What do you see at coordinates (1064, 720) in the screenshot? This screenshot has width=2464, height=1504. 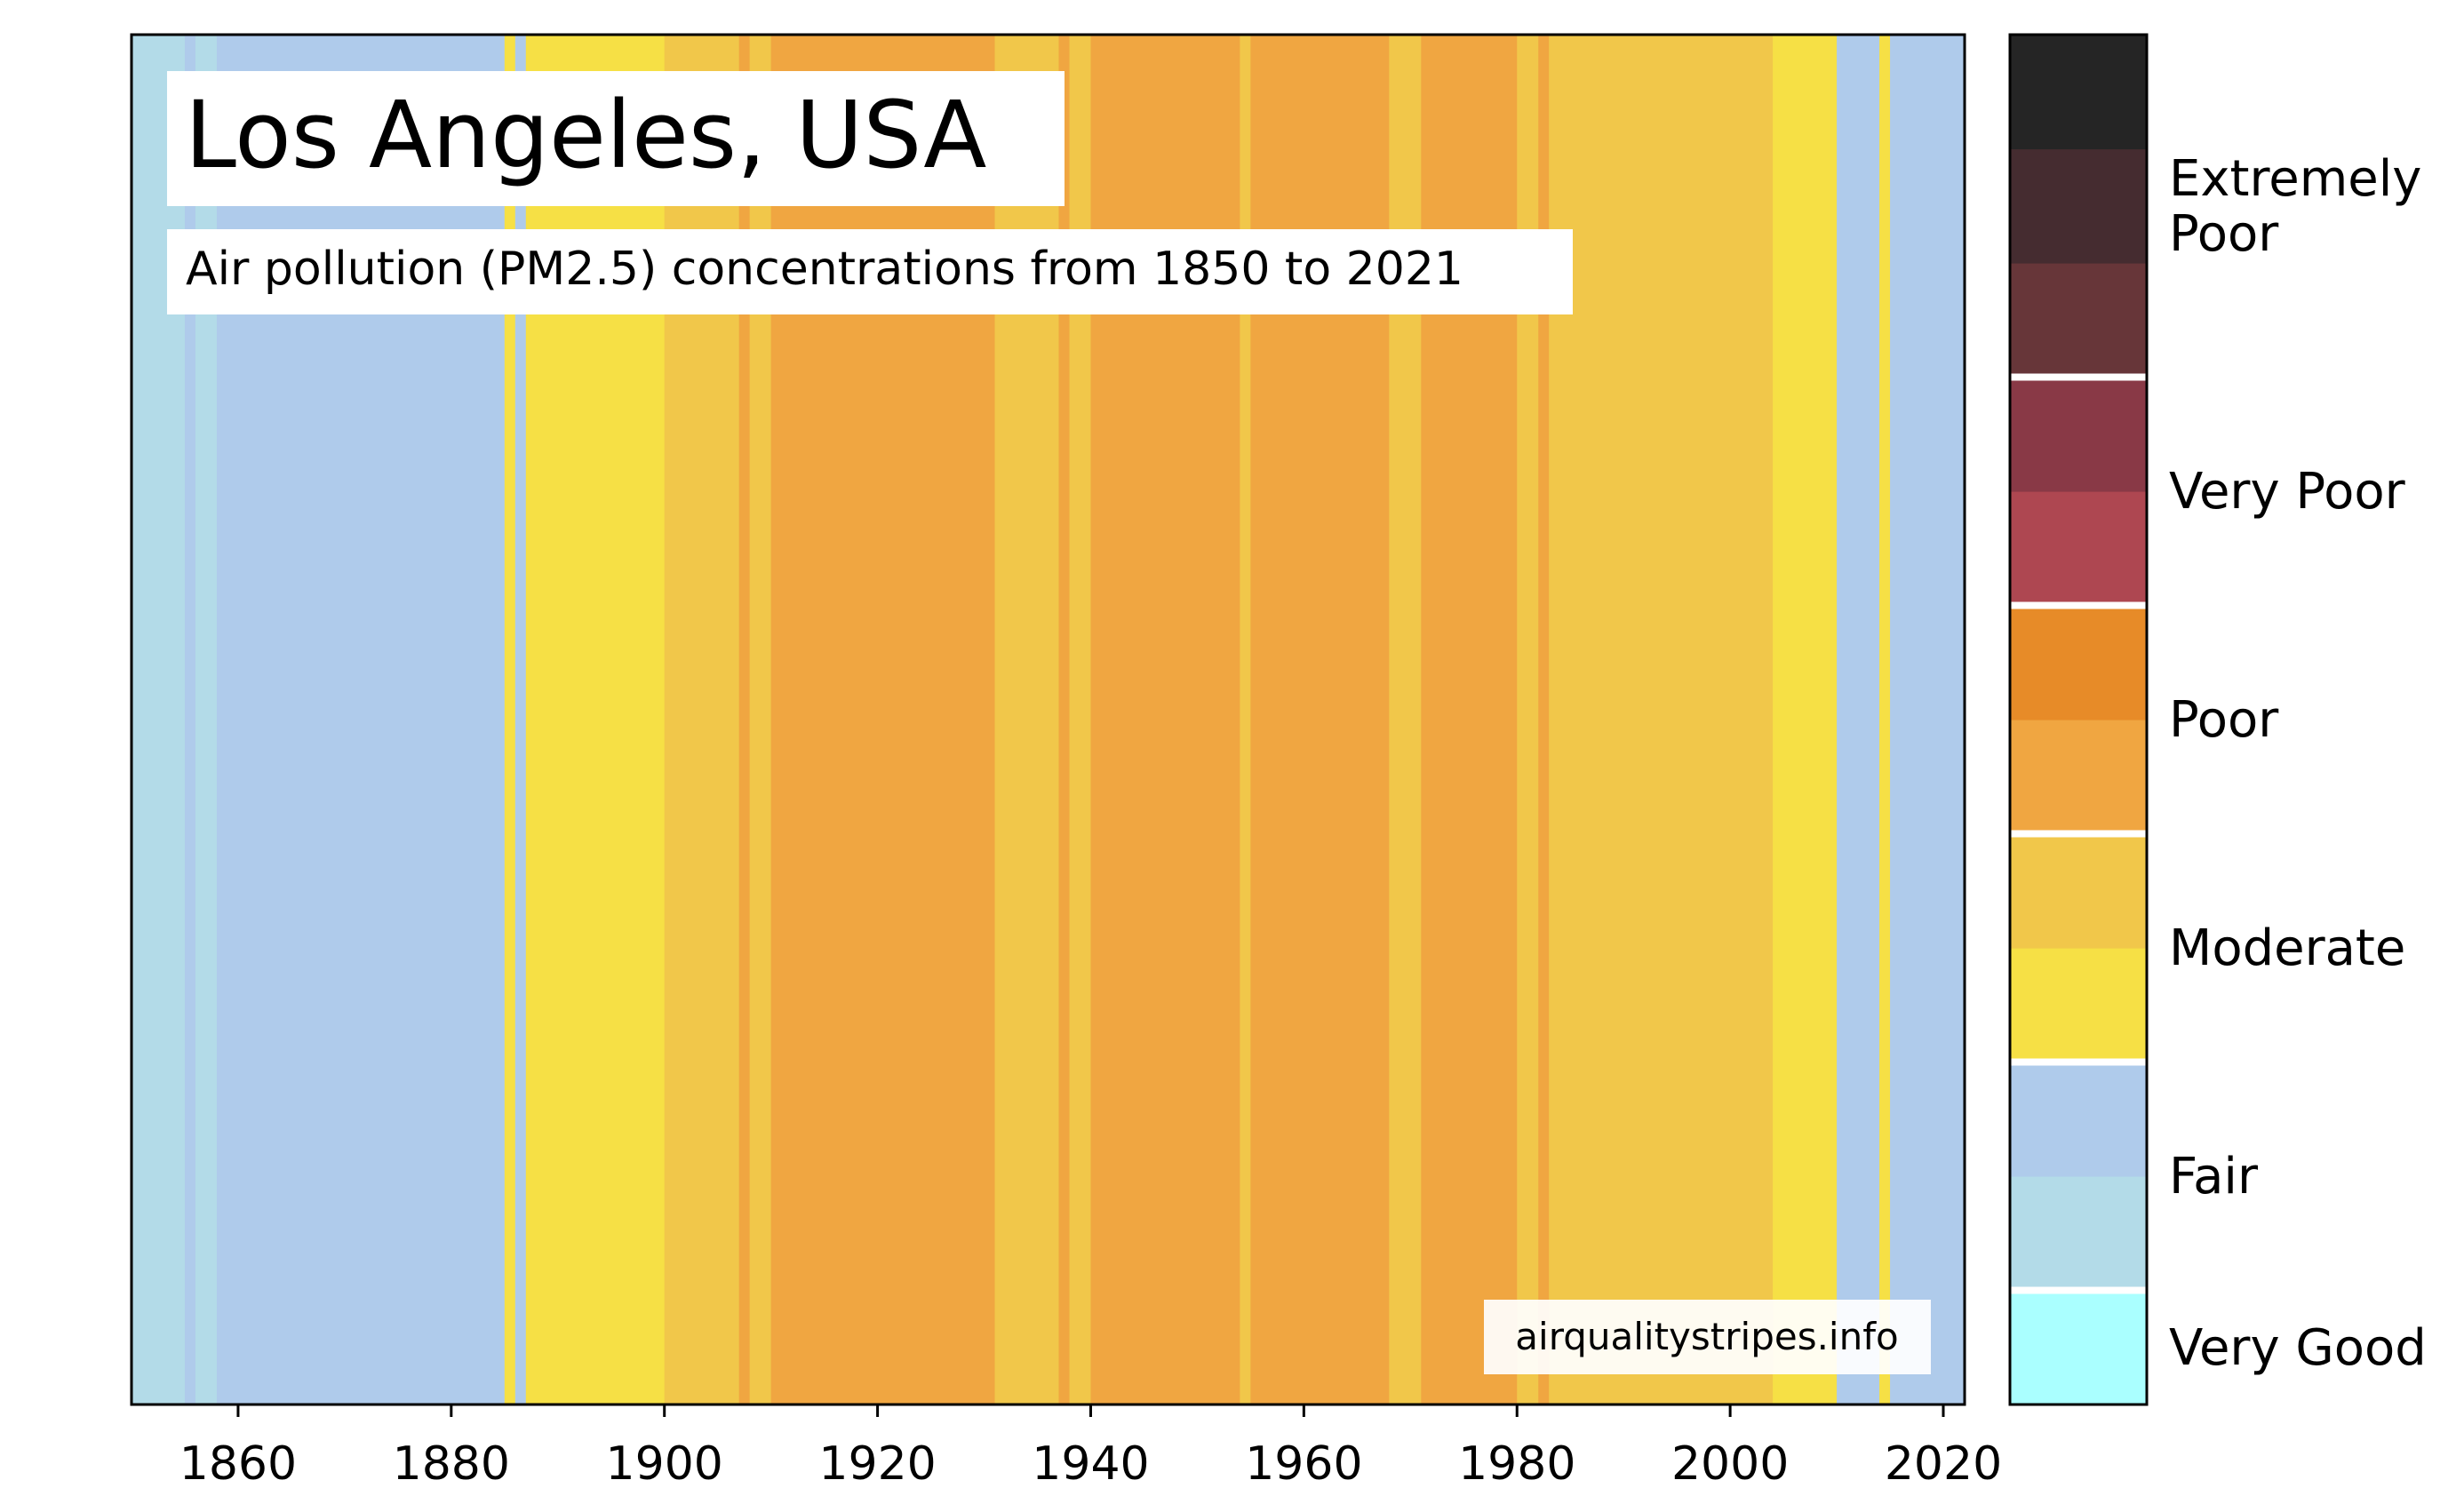 I see `stripe-1937-1938` at bounding box center [1064, 720].